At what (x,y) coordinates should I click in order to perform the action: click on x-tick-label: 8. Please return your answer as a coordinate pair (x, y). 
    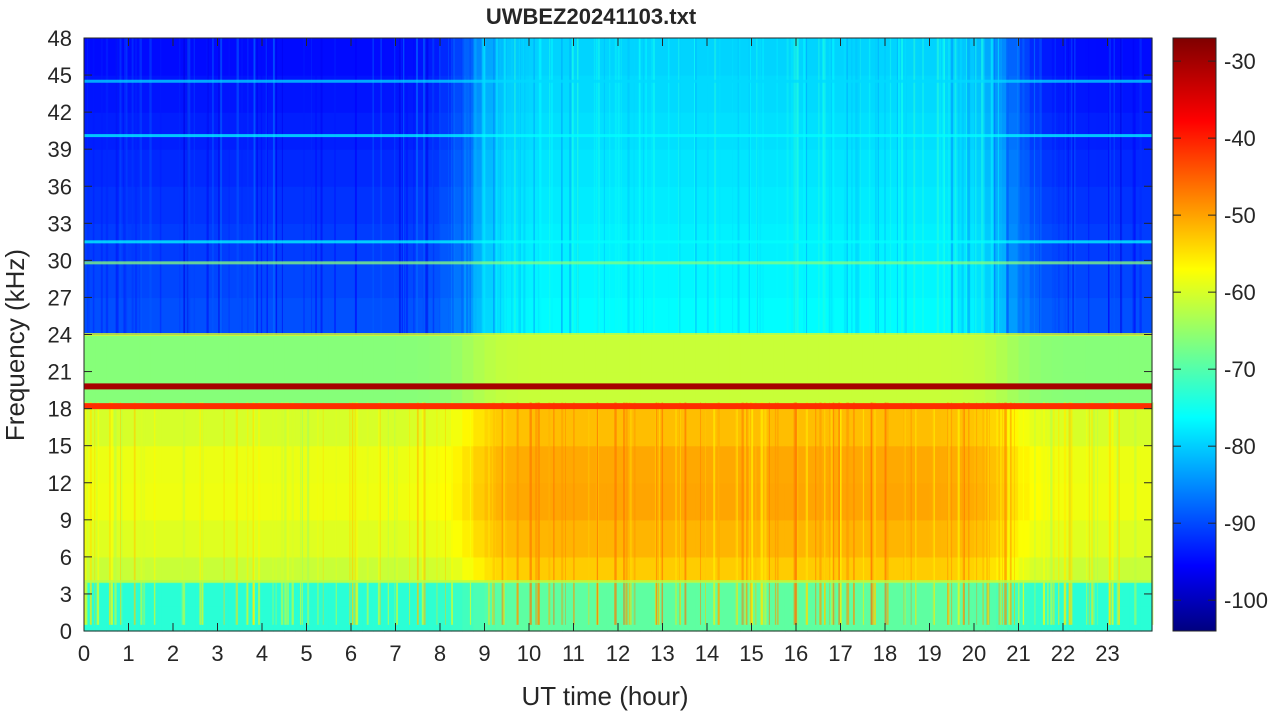
    Looking at the image, I should click on (440, 653).